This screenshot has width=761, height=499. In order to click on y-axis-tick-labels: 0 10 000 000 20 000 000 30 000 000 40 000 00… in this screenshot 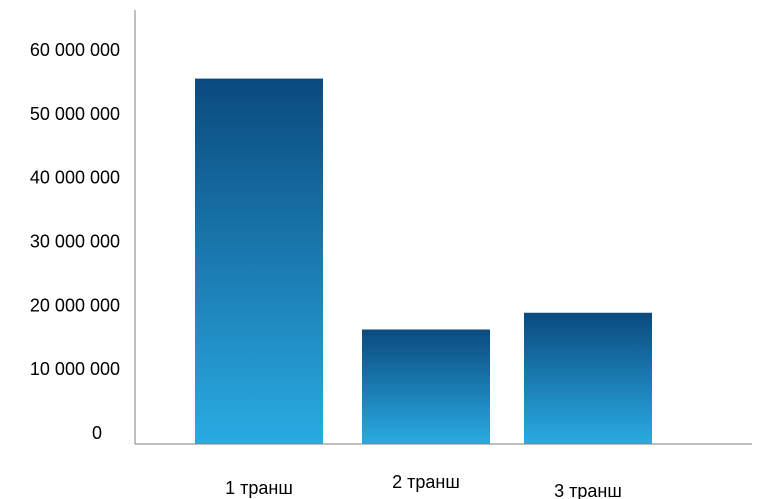, I will do `click(75, 241)`.